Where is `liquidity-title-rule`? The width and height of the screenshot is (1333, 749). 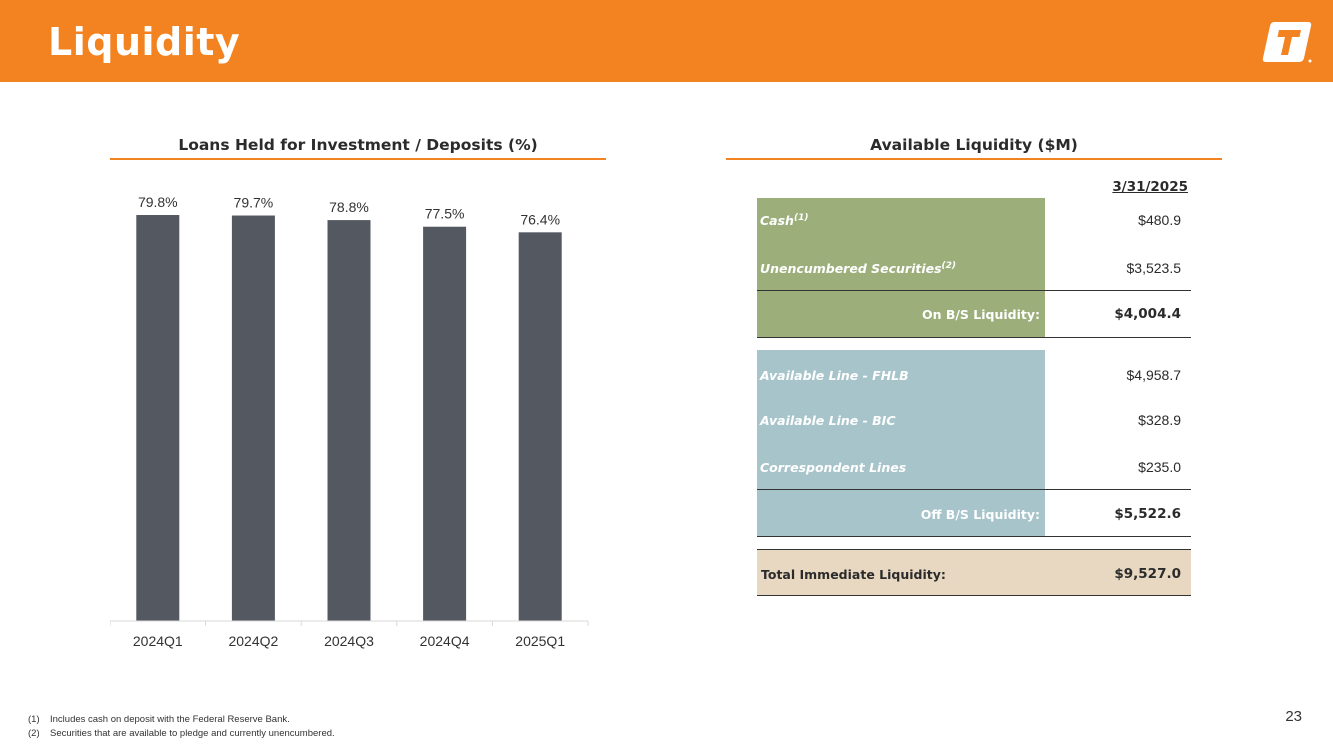 liquidity-title-rule is located at coordinates (974, 159).